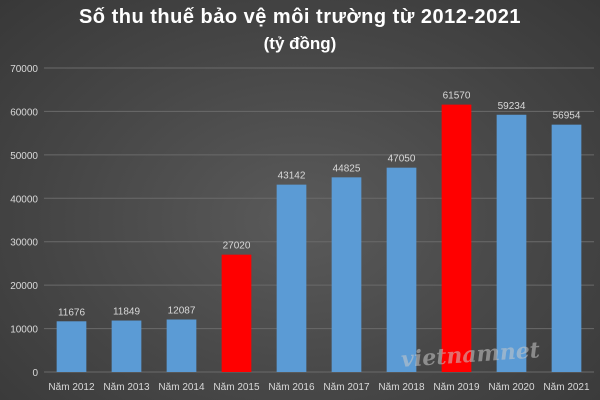  I want to click on x-tick-label: Năm 2014, so click(181, 387).